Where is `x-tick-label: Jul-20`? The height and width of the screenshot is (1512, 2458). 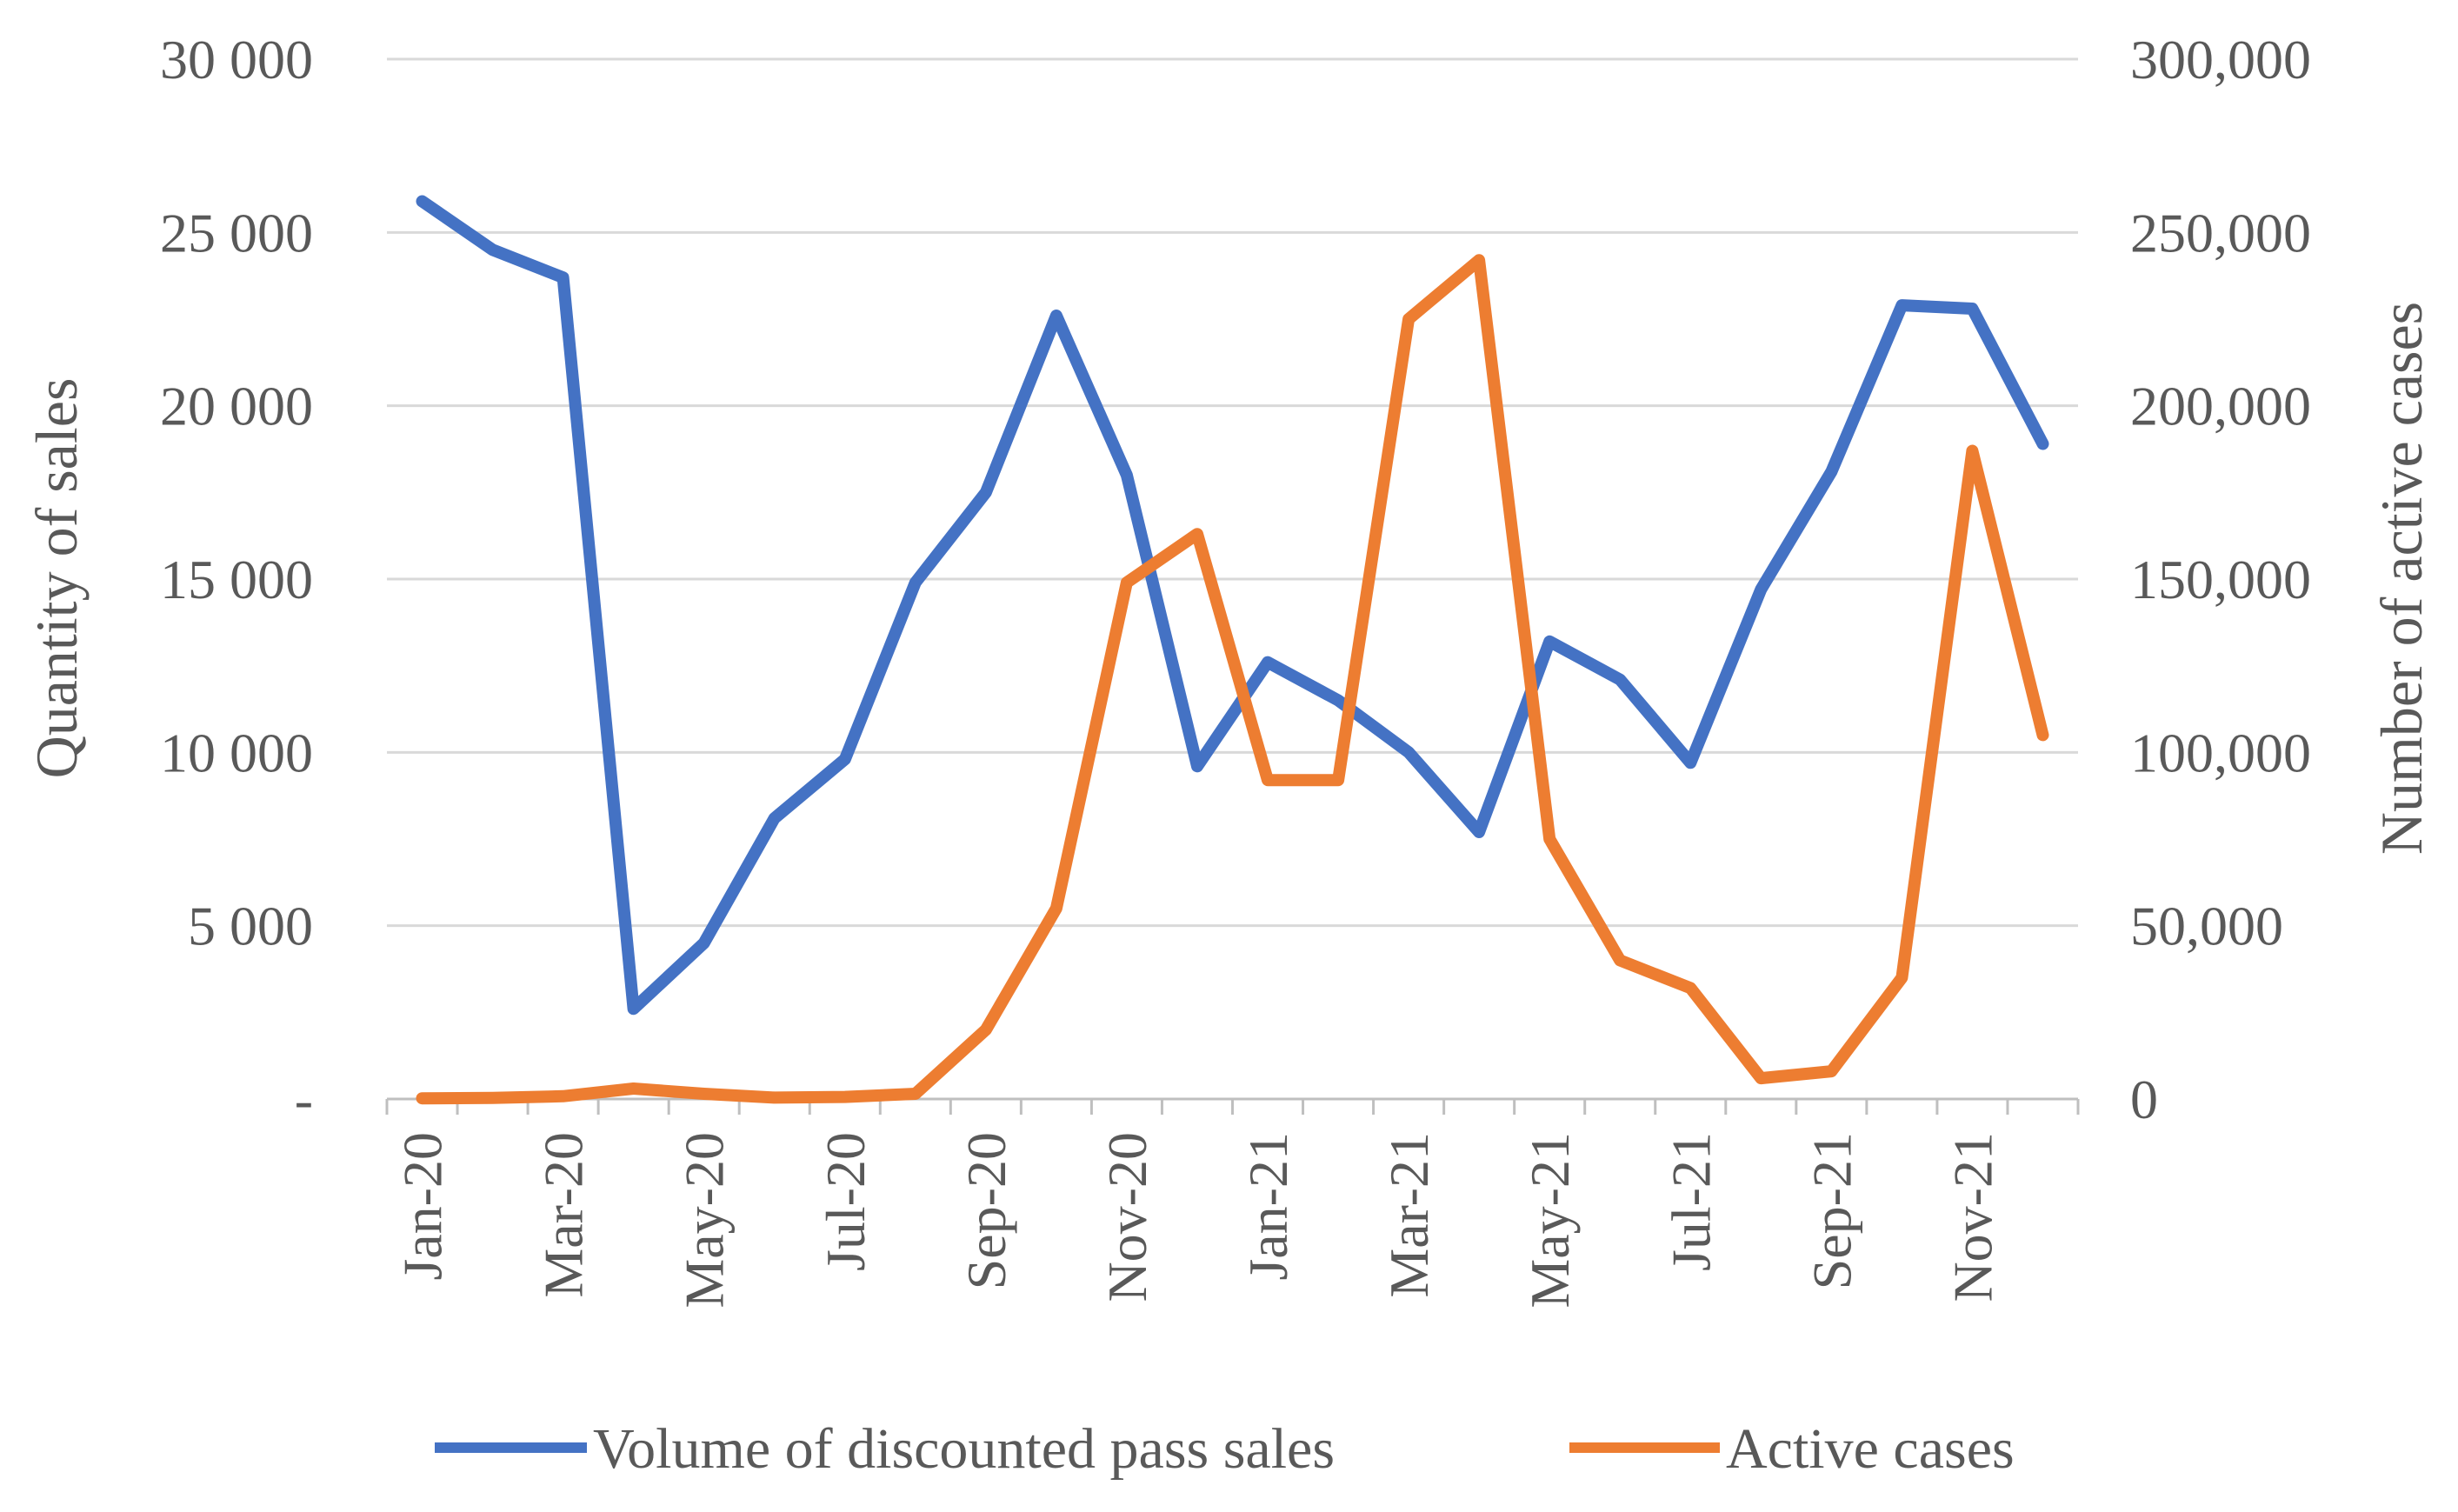 x-tick-label: Jul-20 is located at coordinates (845, 1201).